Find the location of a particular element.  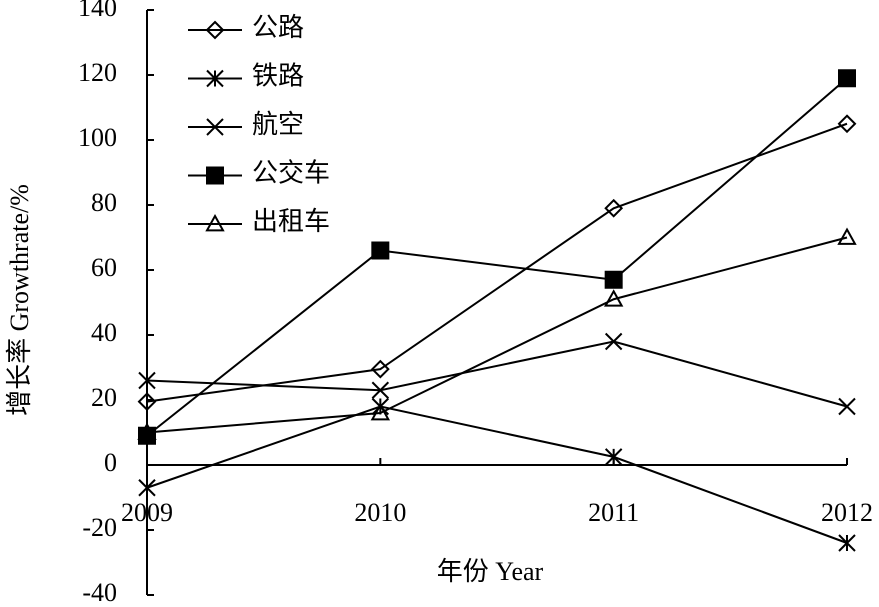

y-tick-label: 120 is located at coordinates (97, 72).